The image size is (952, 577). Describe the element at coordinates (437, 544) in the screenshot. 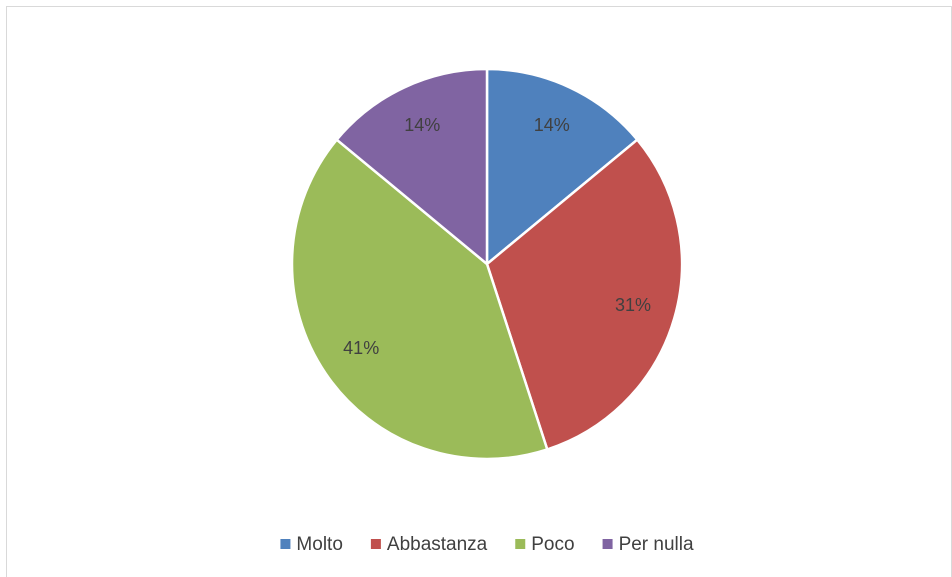

I see `legend-label: Abbastanza` at that location.